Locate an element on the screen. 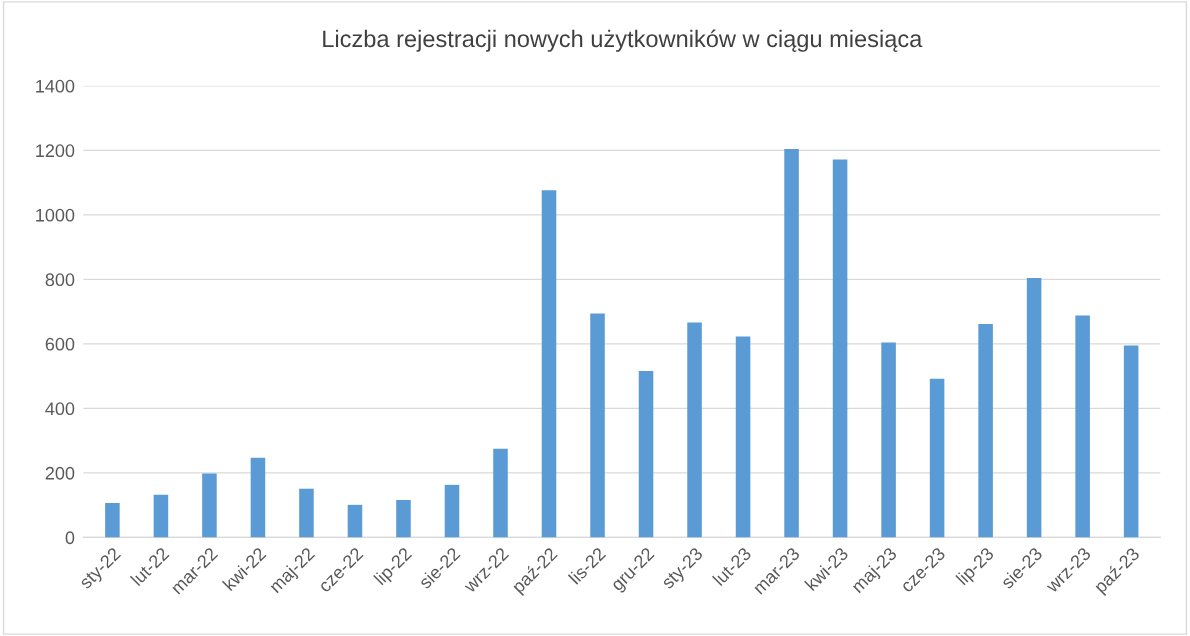 The image size is (1190, 636). y-tick-label: 0 is located at coordinates (70, 538).